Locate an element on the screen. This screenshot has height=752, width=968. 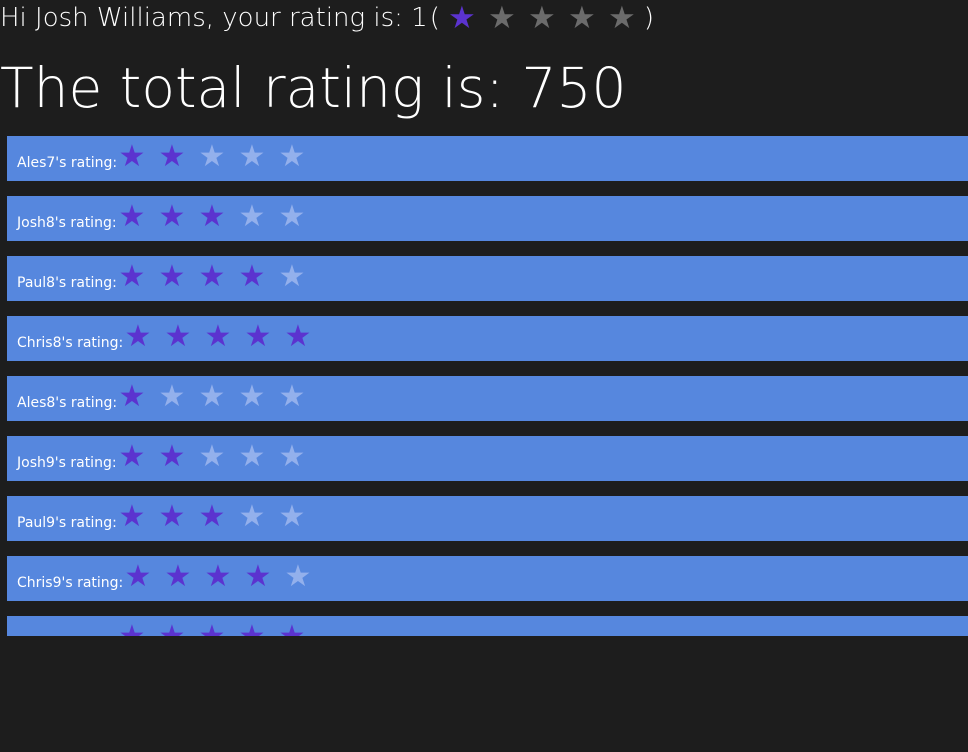
rating-row: Chris9's rating: ★ ★ ★ ★ ★ is located at coordinates (487, 578).